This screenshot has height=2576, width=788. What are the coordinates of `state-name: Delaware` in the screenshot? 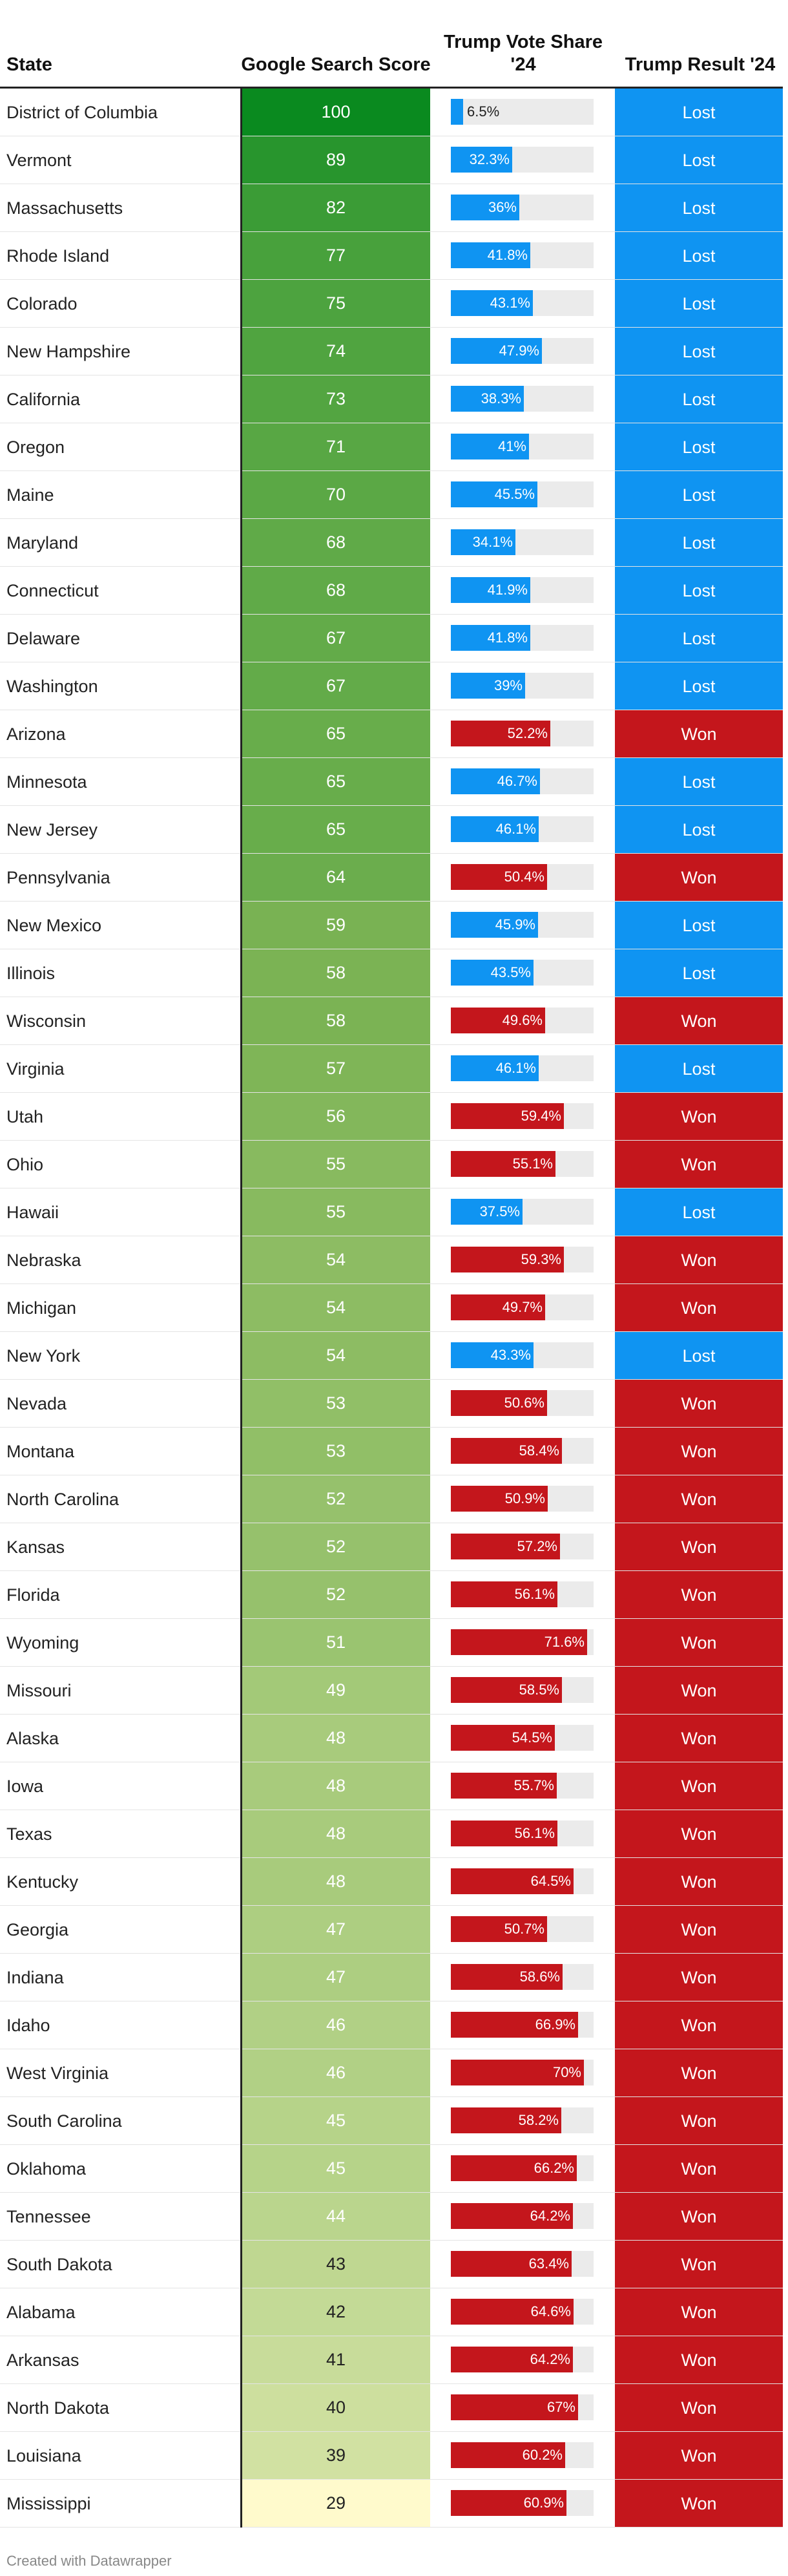 It's located at (43, 638).